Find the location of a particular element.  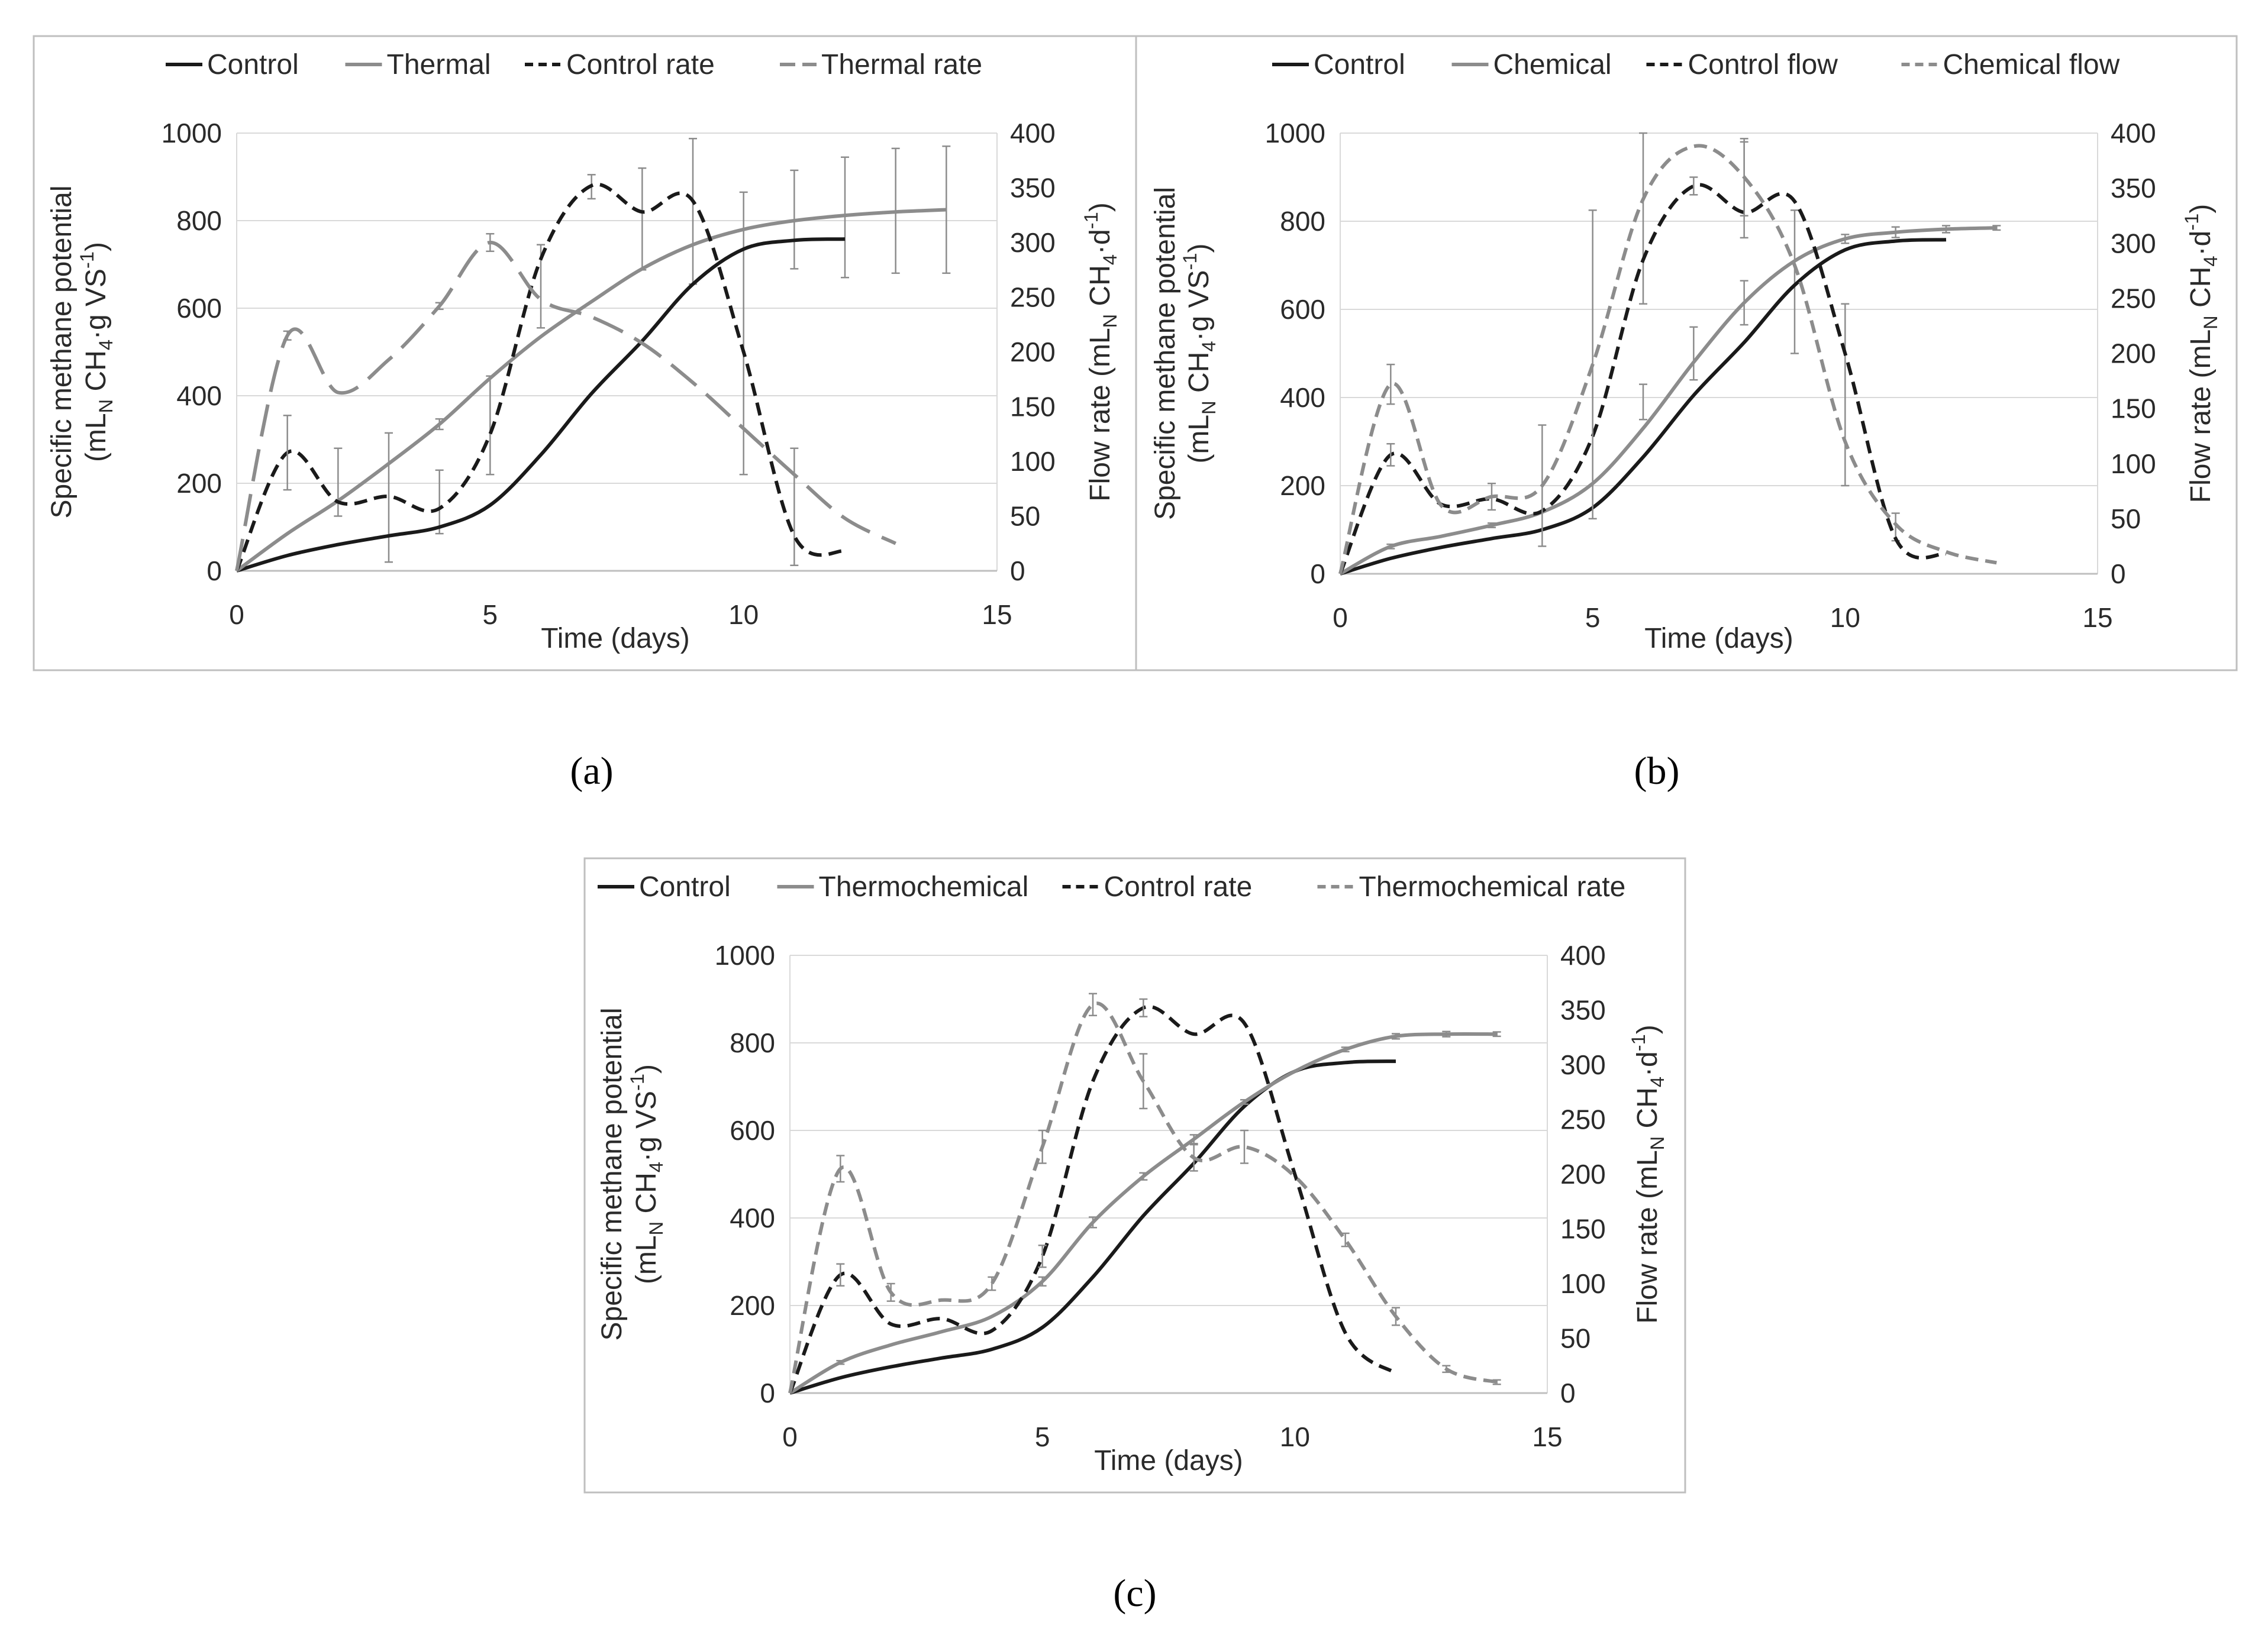

series-line-thermochemical-rate is located at coordinates (1143, 1198).